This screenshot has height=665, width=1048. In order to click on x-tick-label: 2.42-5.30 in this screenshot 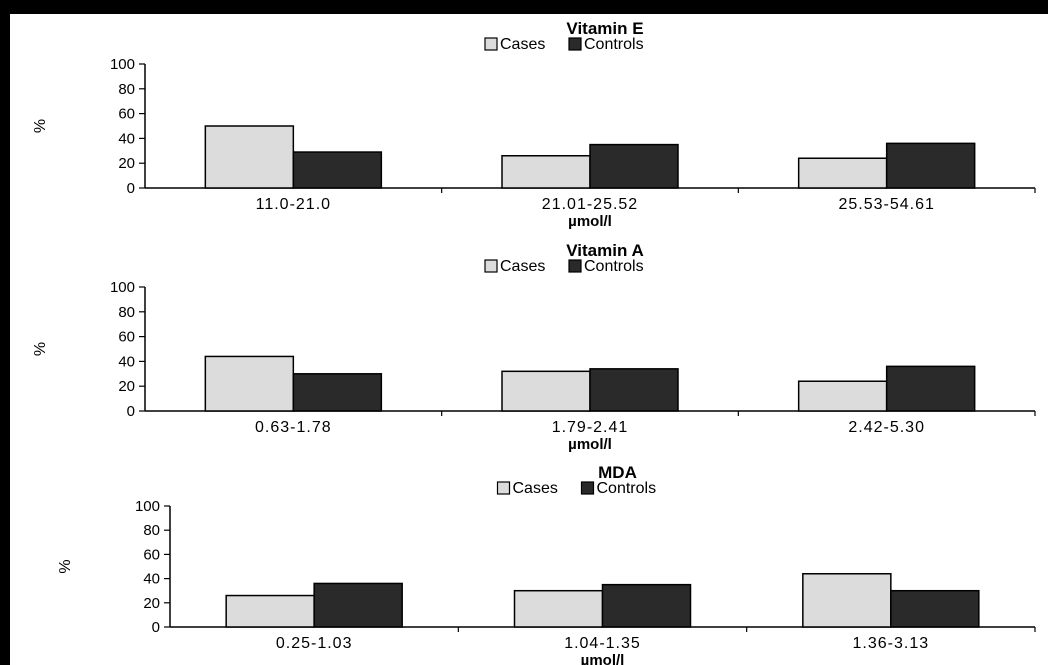, I will do `click(886, 427)`.